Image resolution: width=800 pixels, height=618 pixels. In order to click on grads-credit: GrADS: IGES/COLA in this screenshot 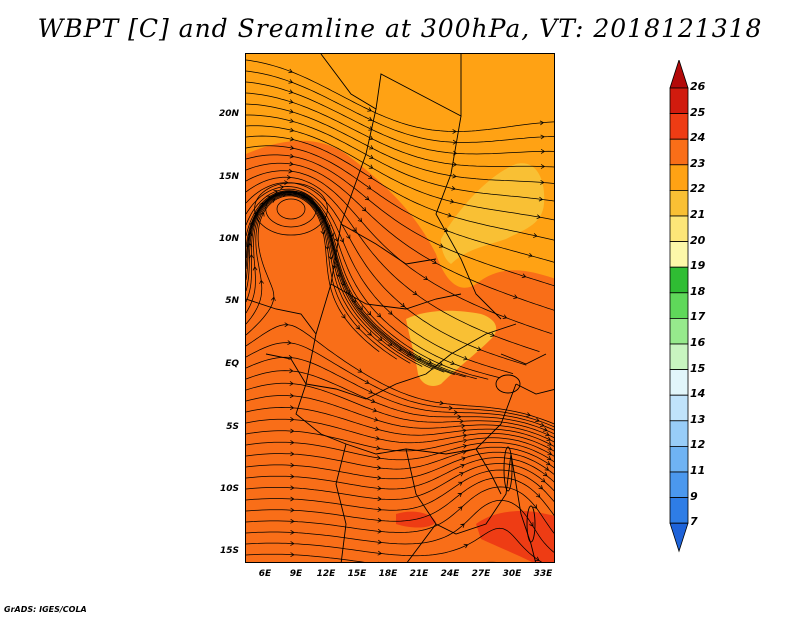, I will do `click(45, 609)`.